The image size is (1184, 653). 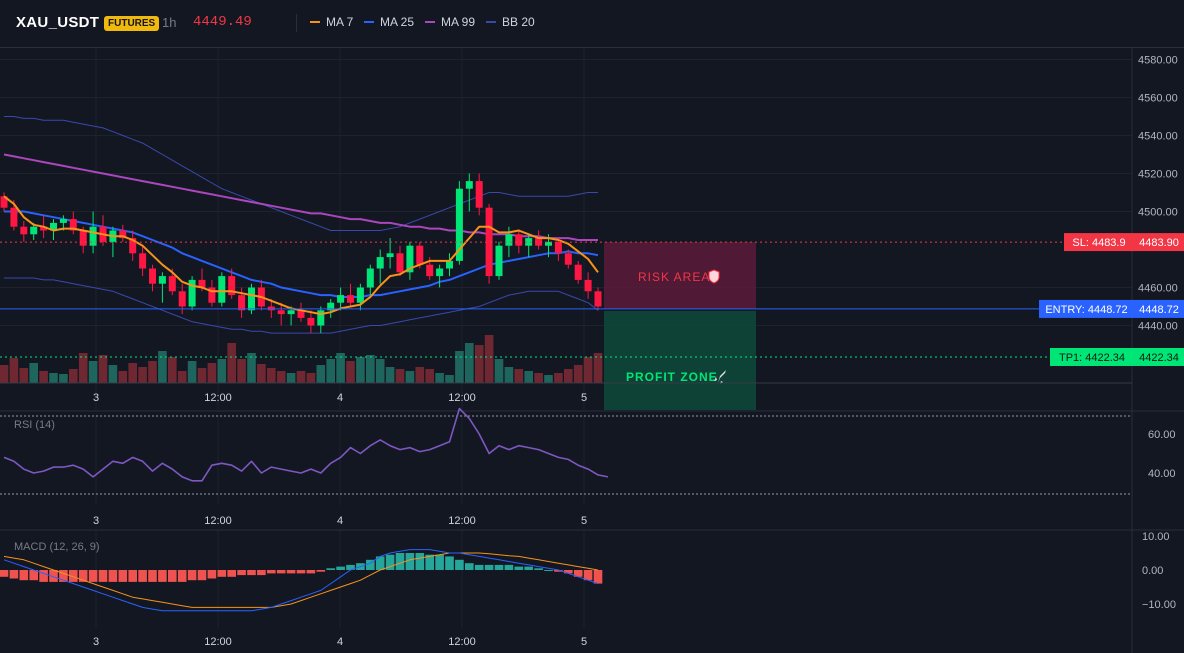 What do you see at coordinates (397, 22) in the screenshot?
I see `legend-ma25-label: MA 25` at bounding box center [397, 22].